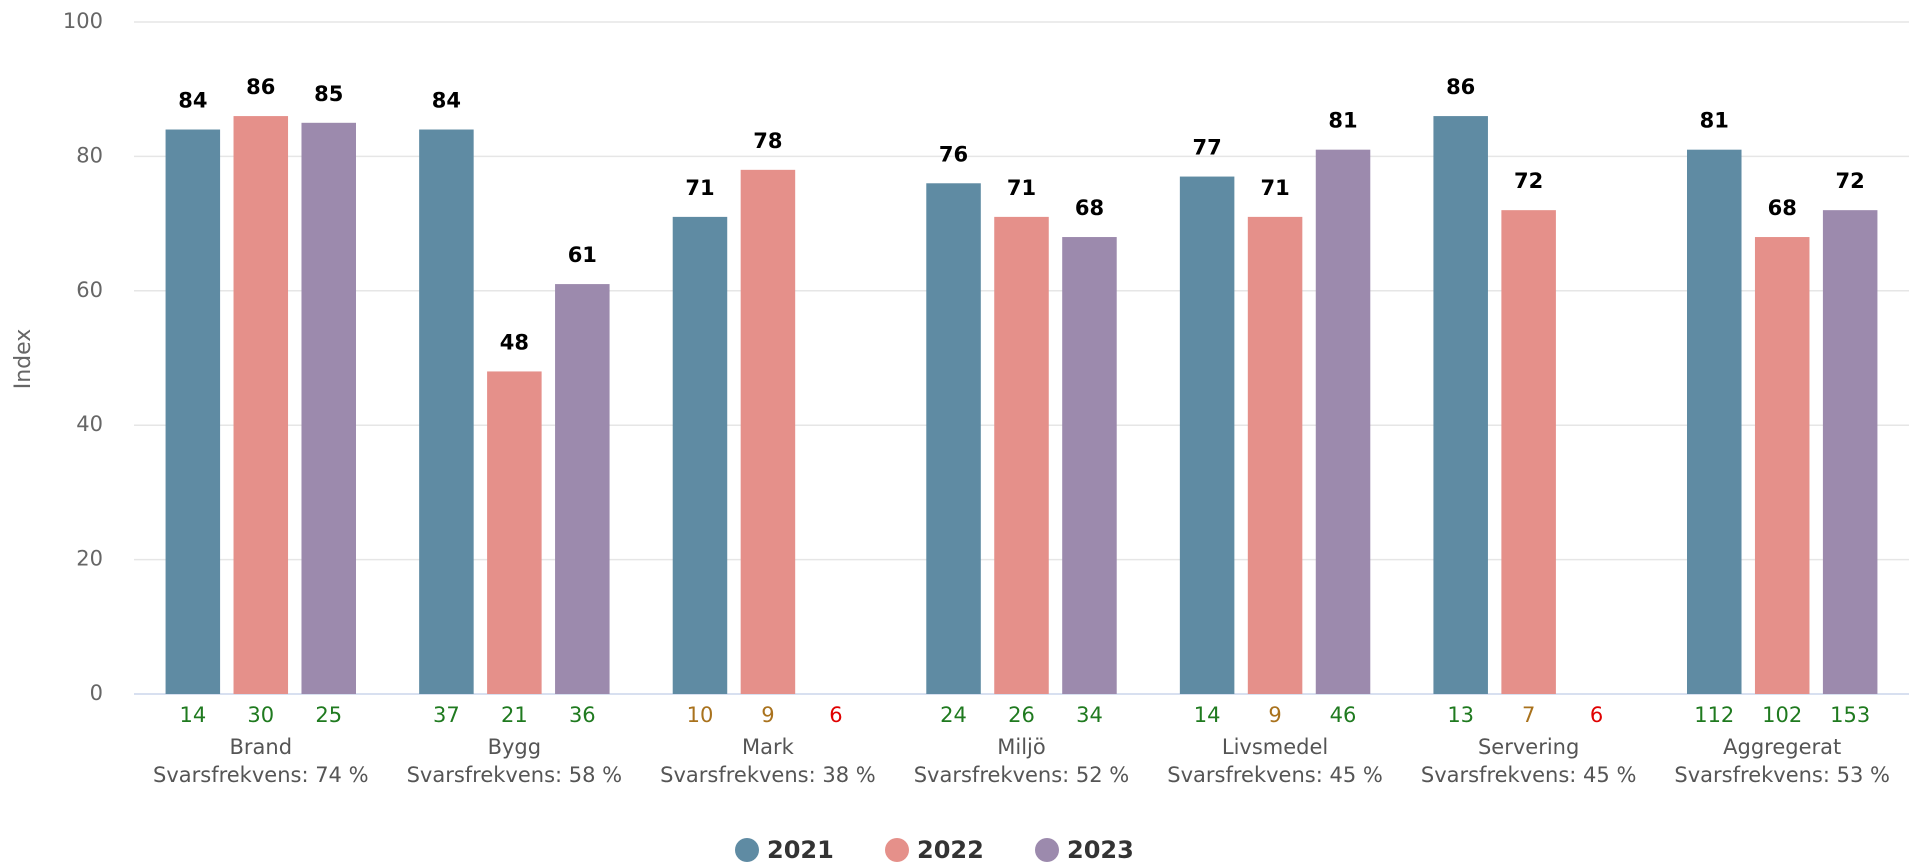 Image resolution: width=1909 pixels, height=862 pixels. What do you see at coordinates (700, 715) in the screenshot?
I see `count-label: 10` at bounding box center [700, 715].